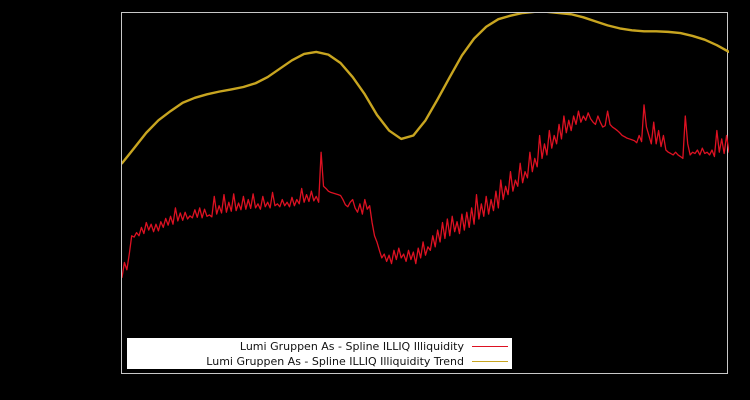 The height and width of the screenshot is (400, 750). I want to click on legend-swatch-trend, so click(490, 361).